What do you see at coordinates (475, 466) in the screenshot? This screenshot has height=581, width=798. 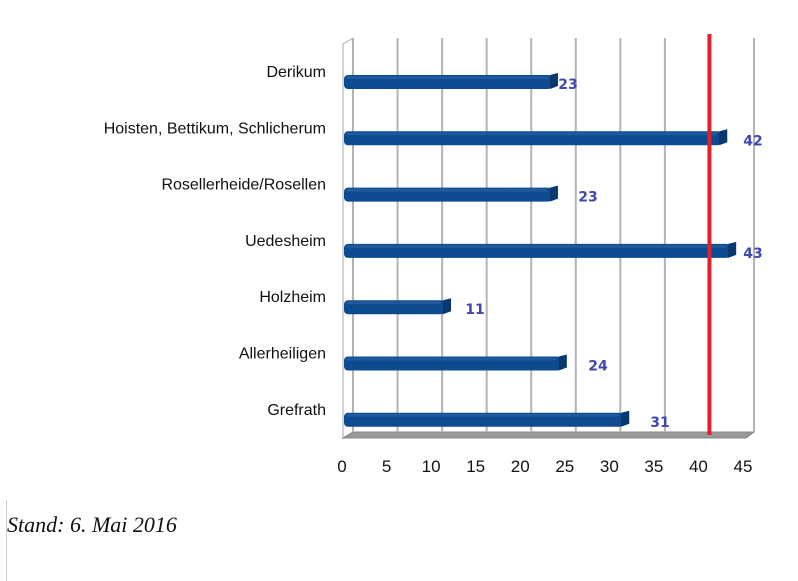 I see `x-tick-label: 15` at bounding box center [475, 466].